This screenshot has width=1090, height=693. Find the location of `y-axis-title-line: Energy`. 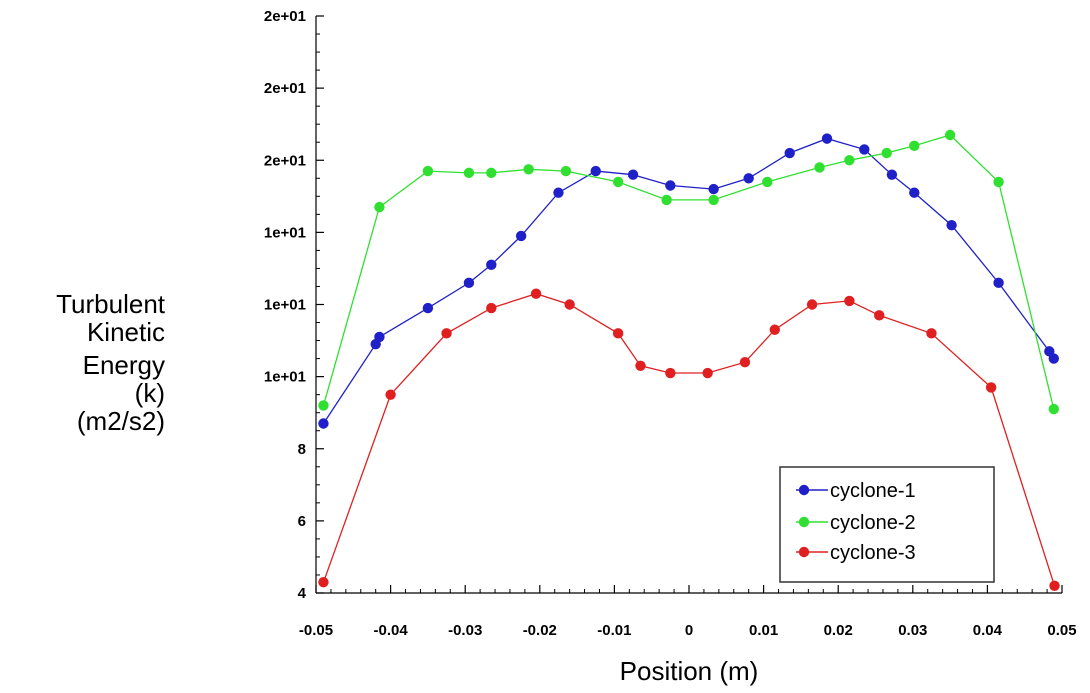

y-axis-title-line: Energy is located at coordinates (124, 365).